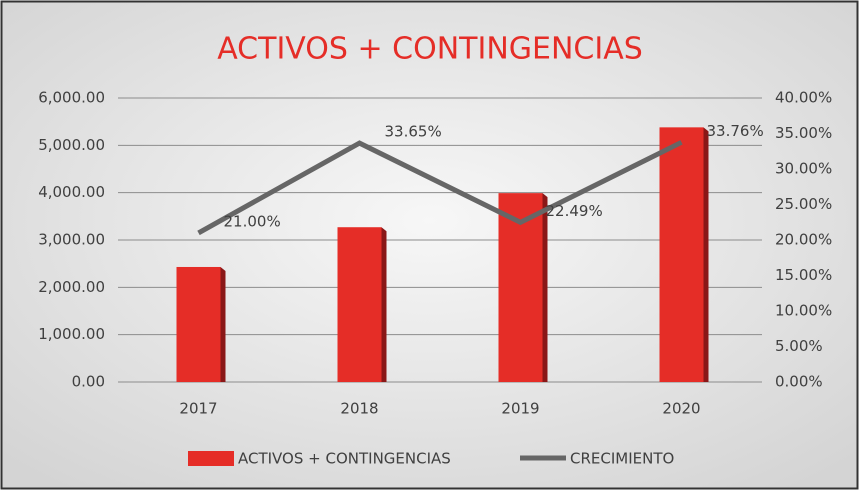 The width and height of the screenshot is (859, 490). I want to click on legend-label: ACTIVOS + CONTINGENCIAS, so click(344, 459).